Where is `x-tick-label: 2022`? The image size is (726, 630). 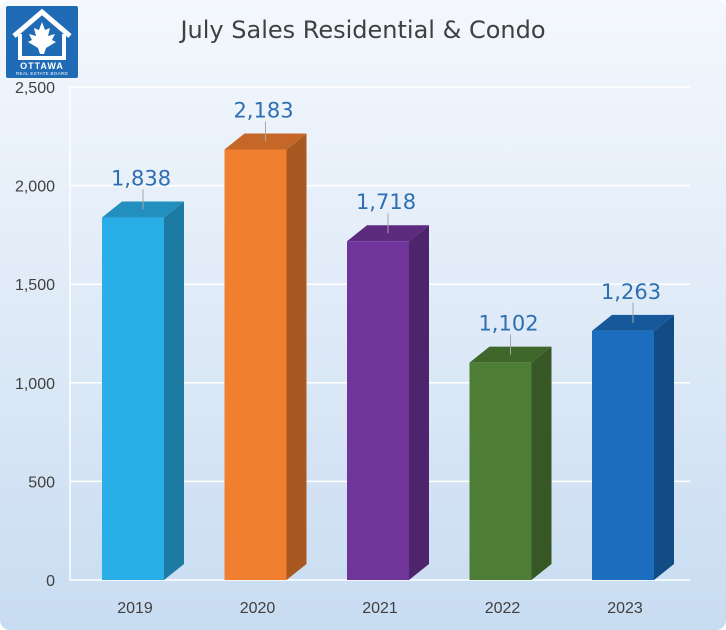
x-tick-label: 2022 is located at coordinates (503, 608).